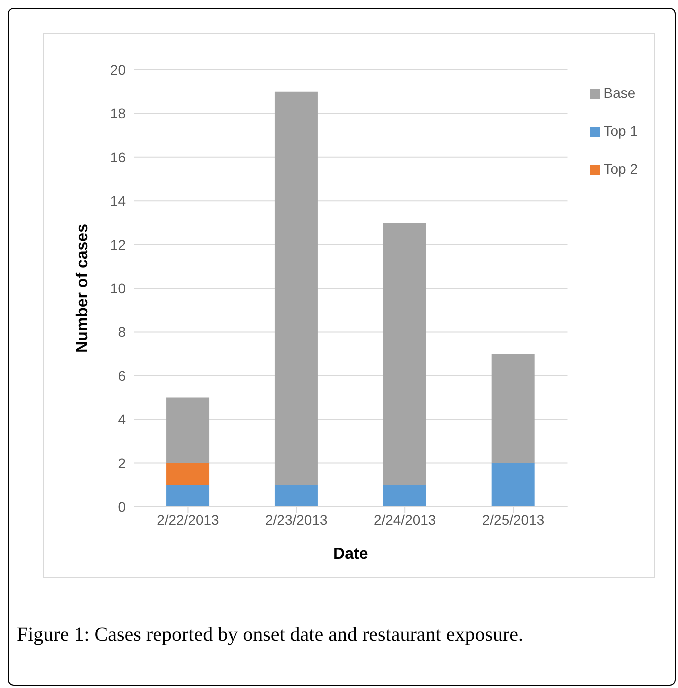 The height and width of the screenshot is (688, 678). I want to click on y-tick-label: 4, so click(122, 420).